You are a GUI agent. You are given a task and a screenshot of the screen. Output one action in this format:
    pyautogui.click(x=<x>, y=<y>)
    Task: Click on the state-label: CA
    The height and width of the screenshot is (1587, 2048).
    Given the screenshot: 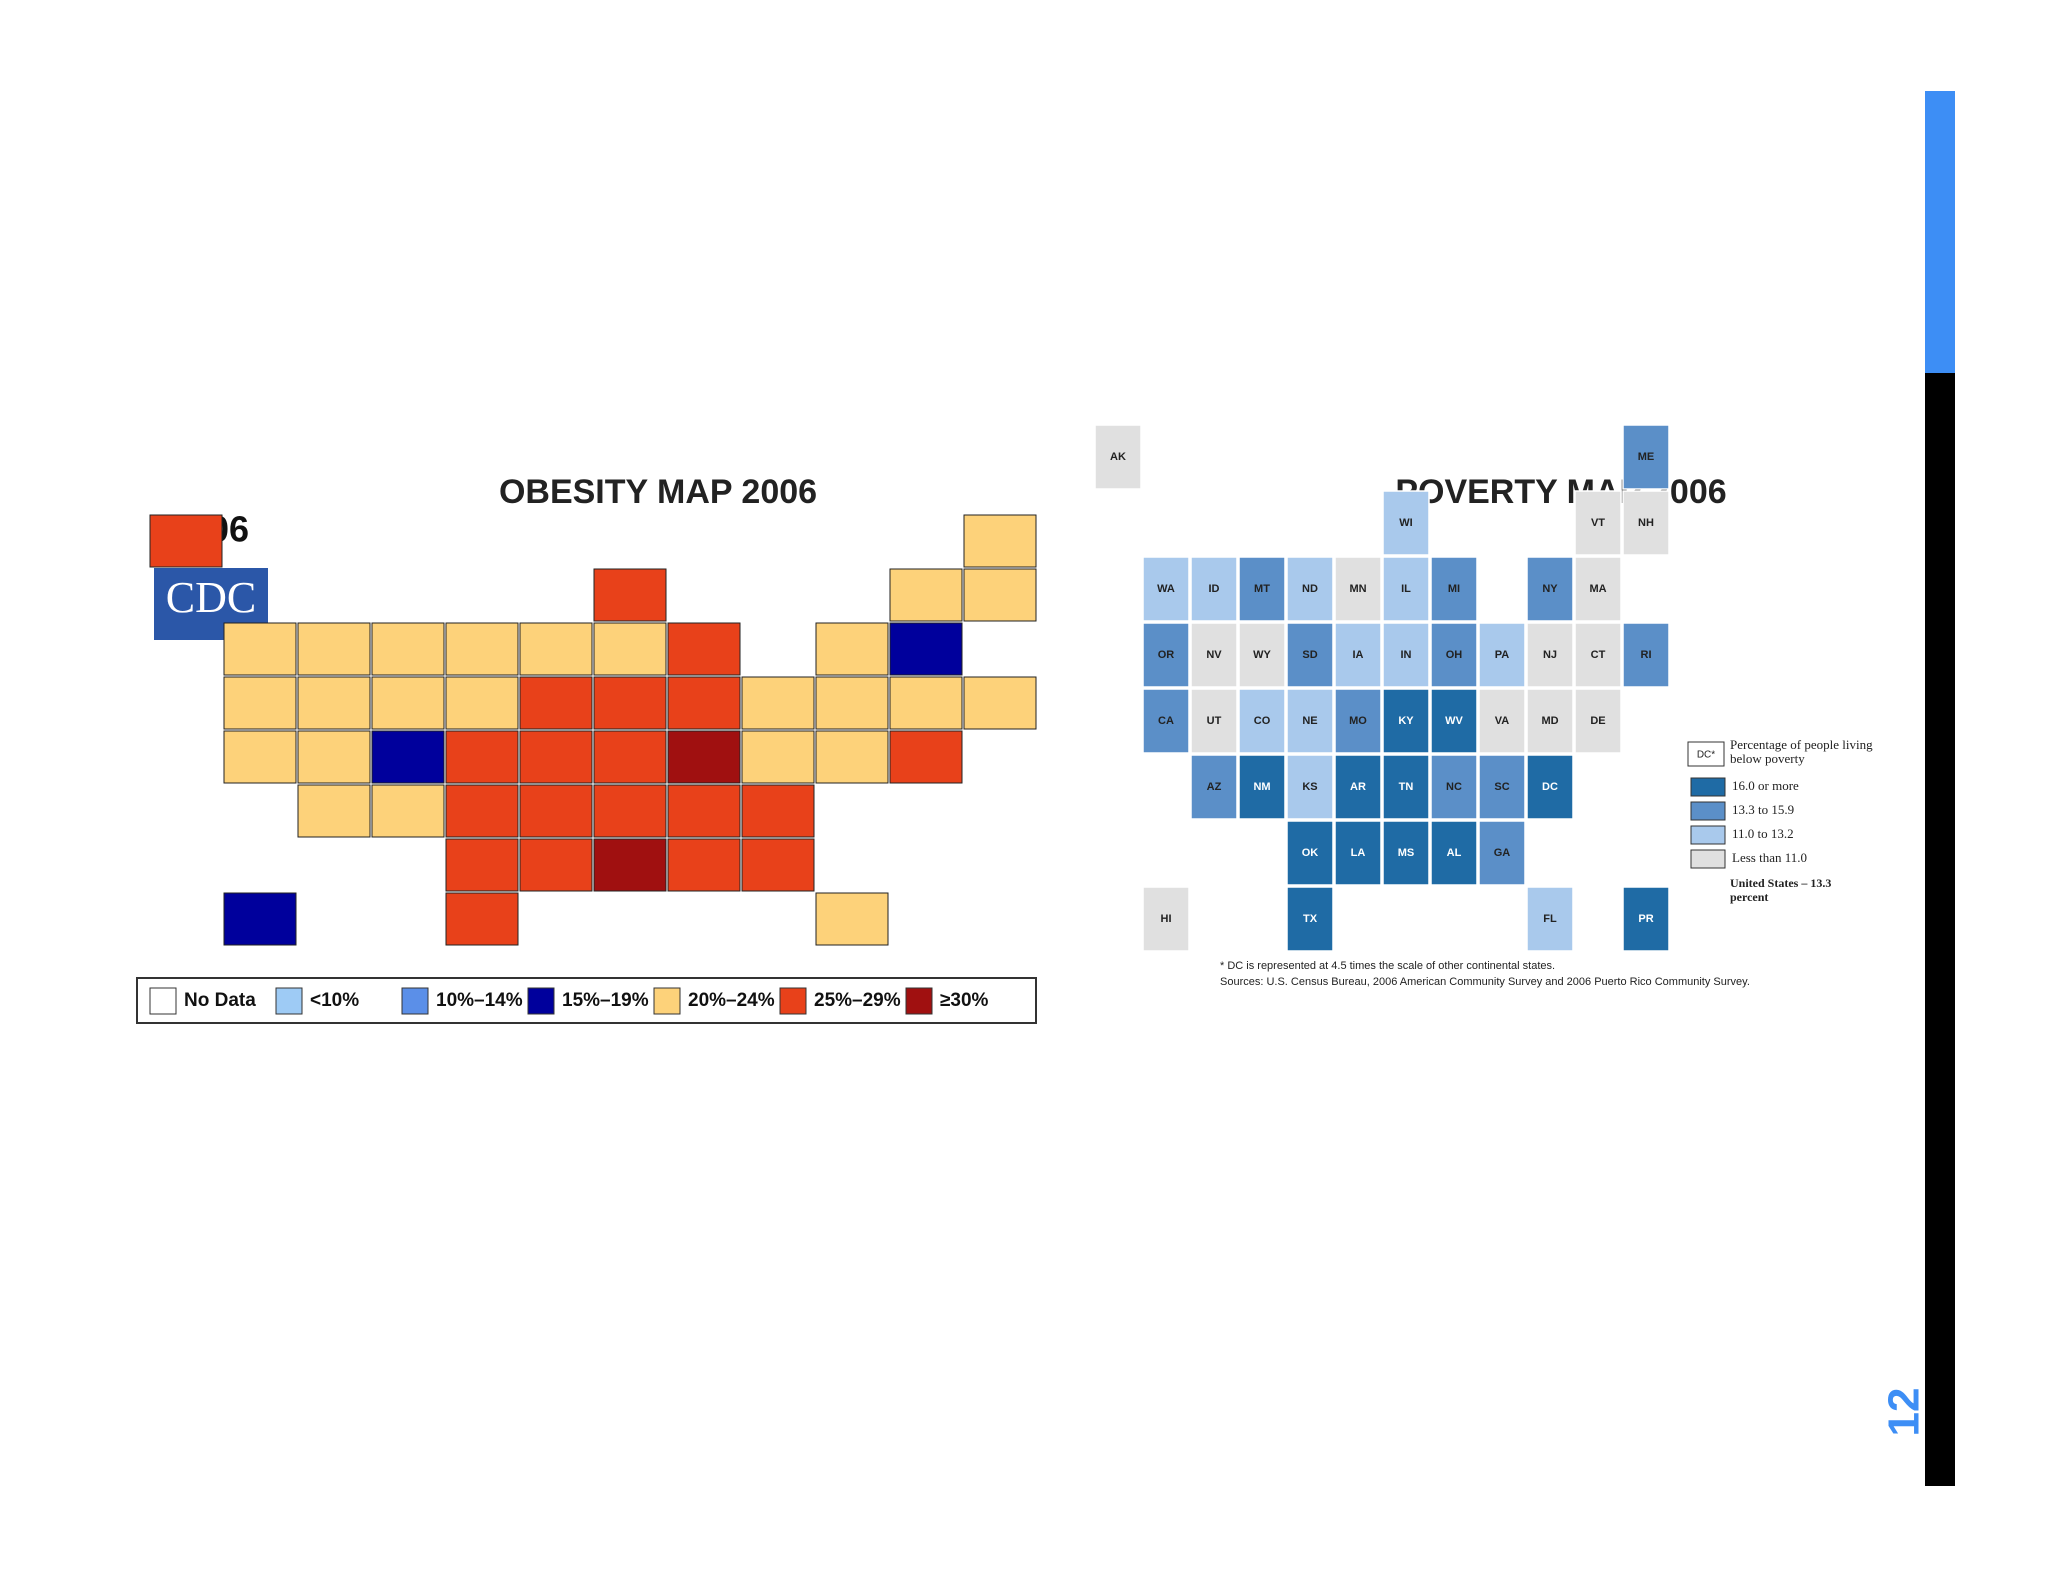 What is the action you would take?
    pyautogui.click(x=1166, y=721)
    